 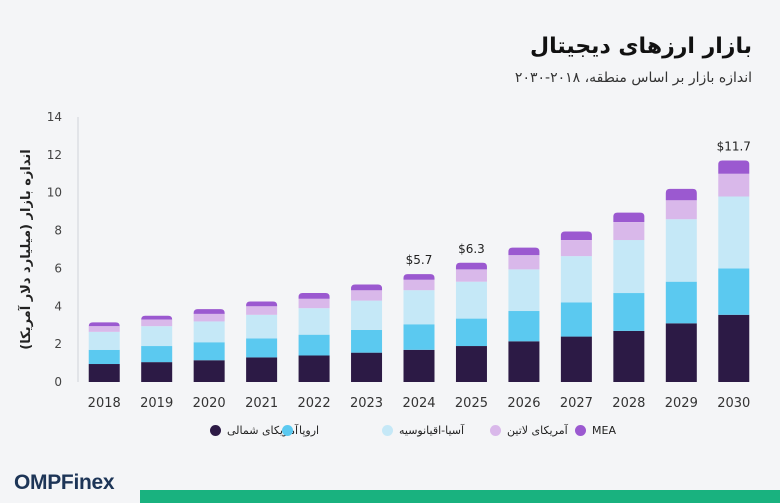 I want to click on x-tick-label: 2030, so click(x=733, y=403).